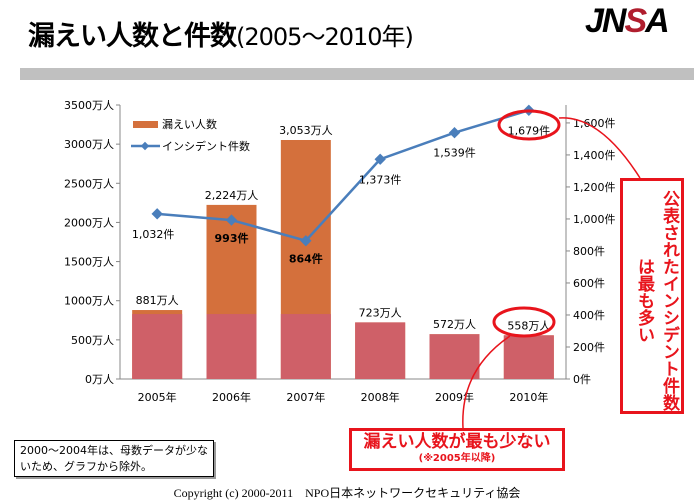 Image resolution: width=694 pixels, height=501 pixels. What do you see at coordinates (454, 153) in the screenshot?
I see `line-label: 1,539件` at bounding box center [454, 153].